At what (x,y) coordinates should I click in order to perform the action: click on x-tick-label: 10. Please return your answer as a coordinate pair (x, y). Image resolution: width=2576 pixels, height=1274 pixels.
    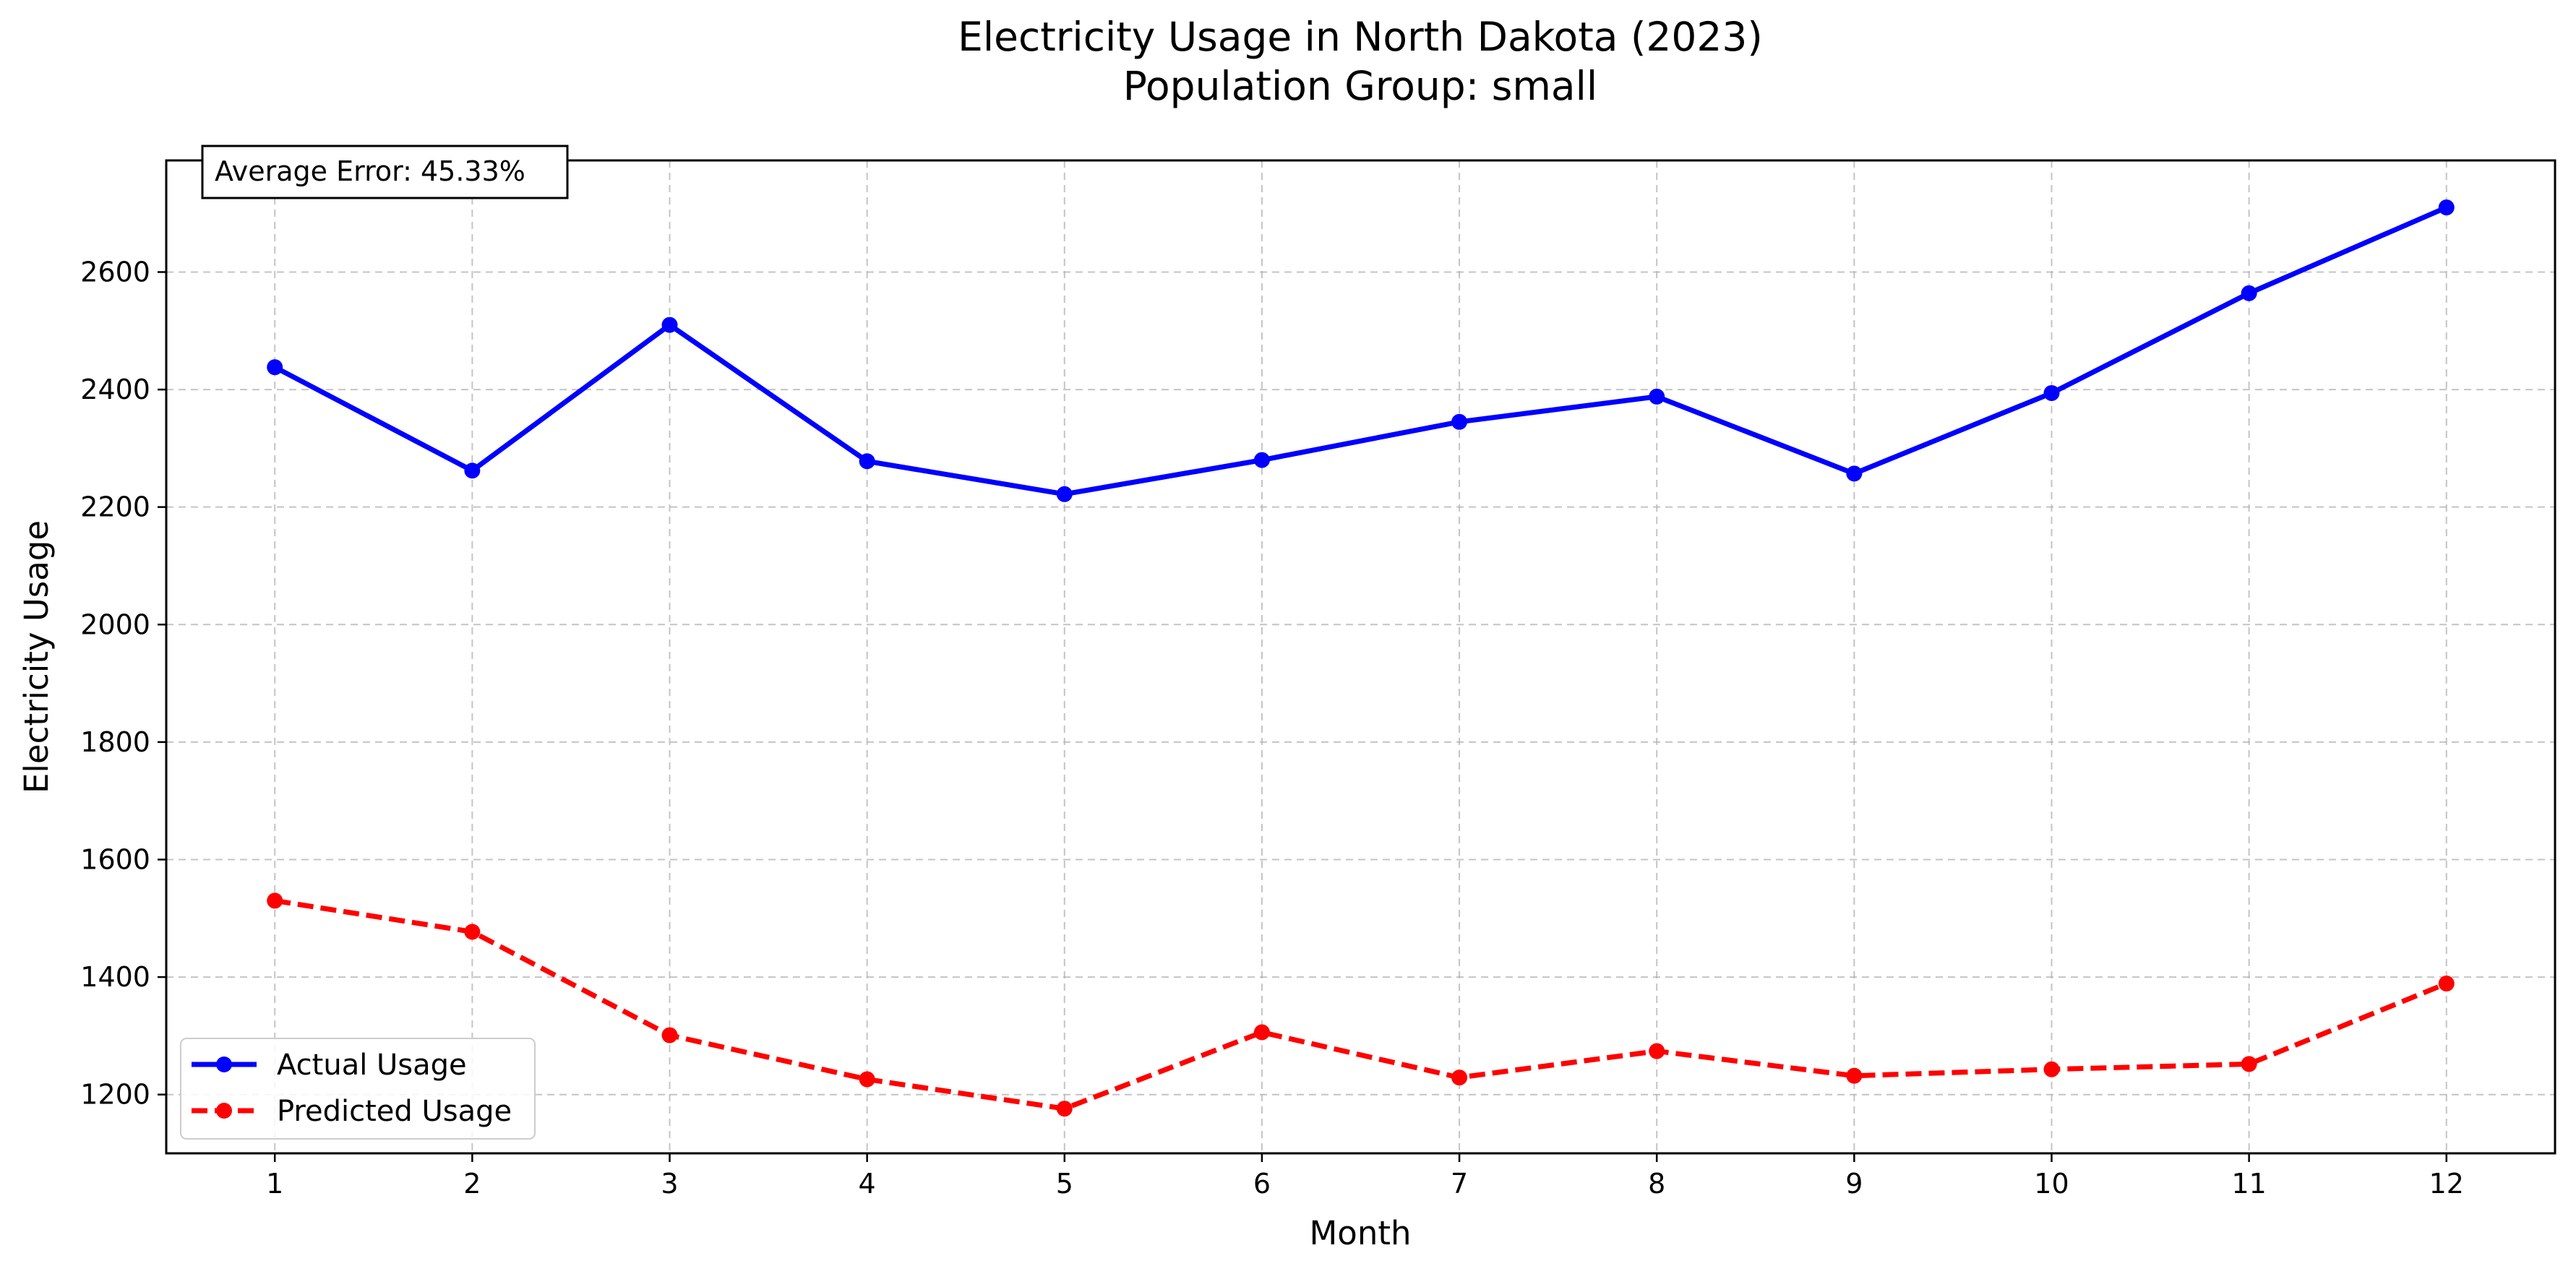
    Looking at the image, I should click on (2052, 1184).